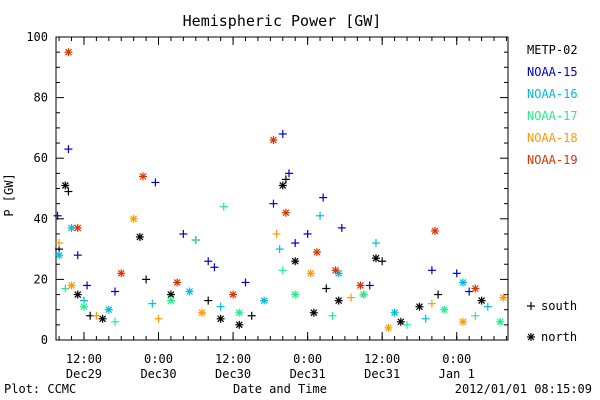 Image resolution: width=600 pixels, height=400 pixels. What do you see at coordinates (37, 37) in the screenshot?
I see `y-tick-label: 100` at bounding box center [37, 37].